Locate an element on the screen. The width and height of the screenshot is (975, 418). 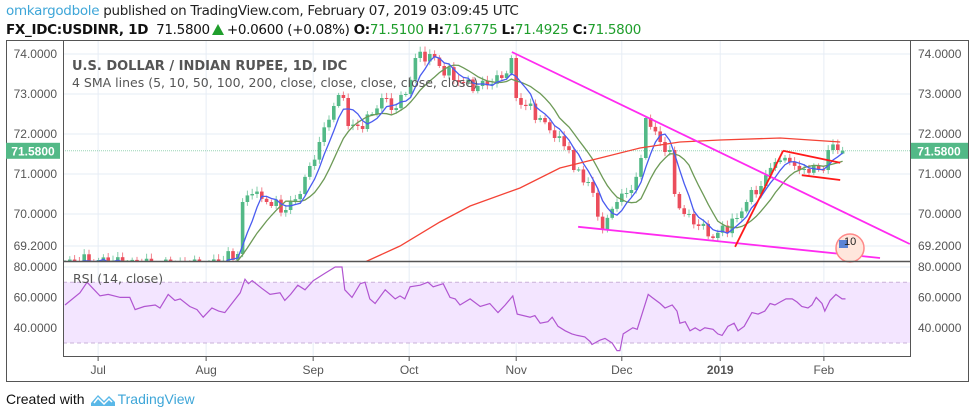
last-price-label-right: 71.5800 is located at coordinates (939, 151).